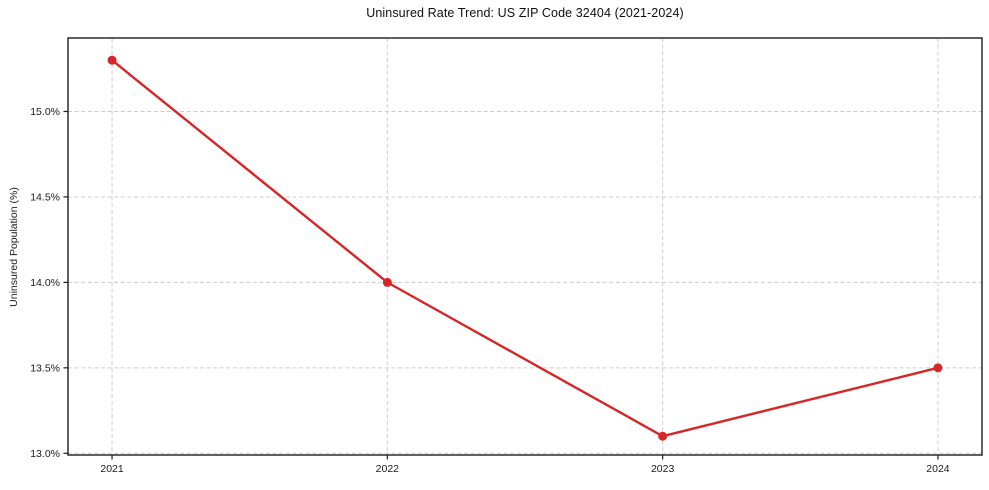 The height and width of the screenshot is (490, 989). What do you see at coordinates (387, 282) in the screenshot?
I see `data-point-2022` at bounding box center [387, 282].